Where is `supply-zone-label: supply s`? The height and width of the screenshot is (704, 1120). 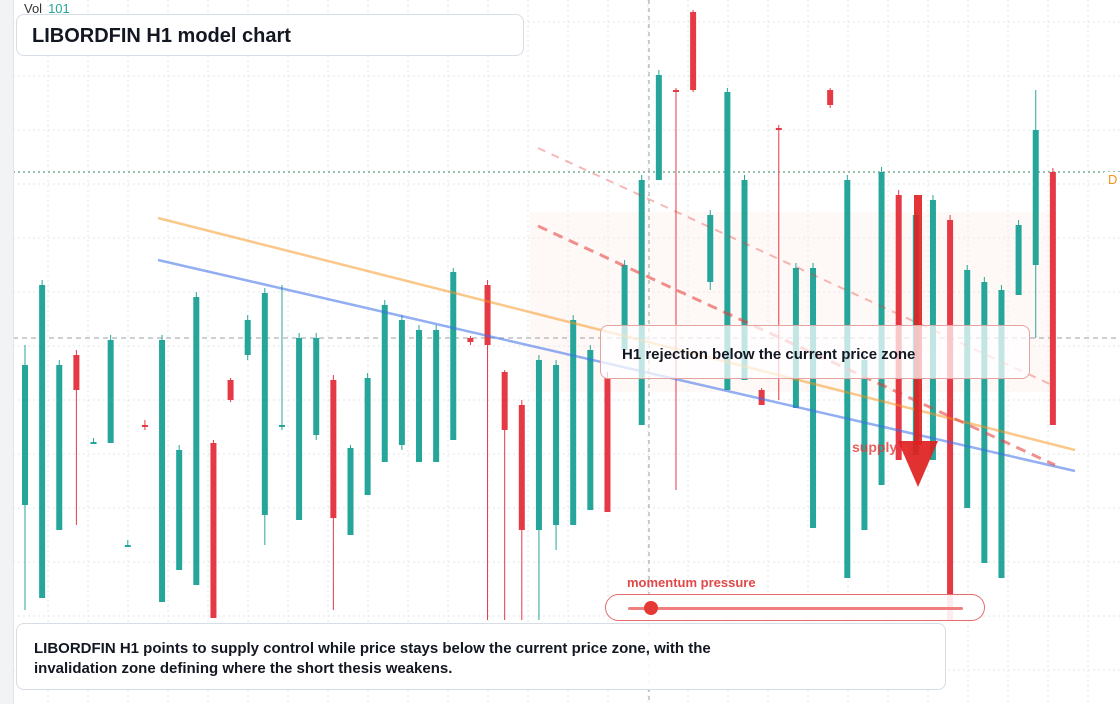 supply-zone-label: supply s is located at coordinates (880, 447).